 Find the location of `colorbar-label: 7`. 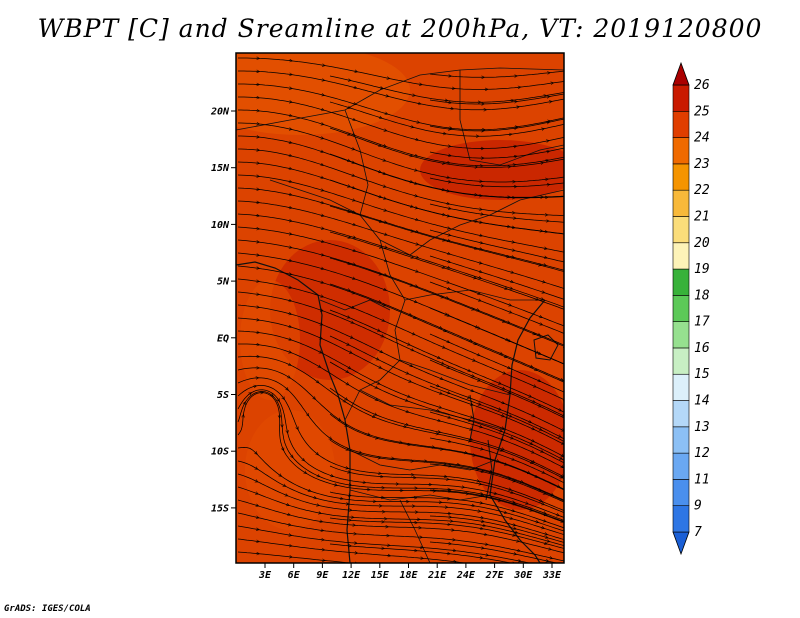

colorbar-label: 7 is located at coordinates (698, 532).